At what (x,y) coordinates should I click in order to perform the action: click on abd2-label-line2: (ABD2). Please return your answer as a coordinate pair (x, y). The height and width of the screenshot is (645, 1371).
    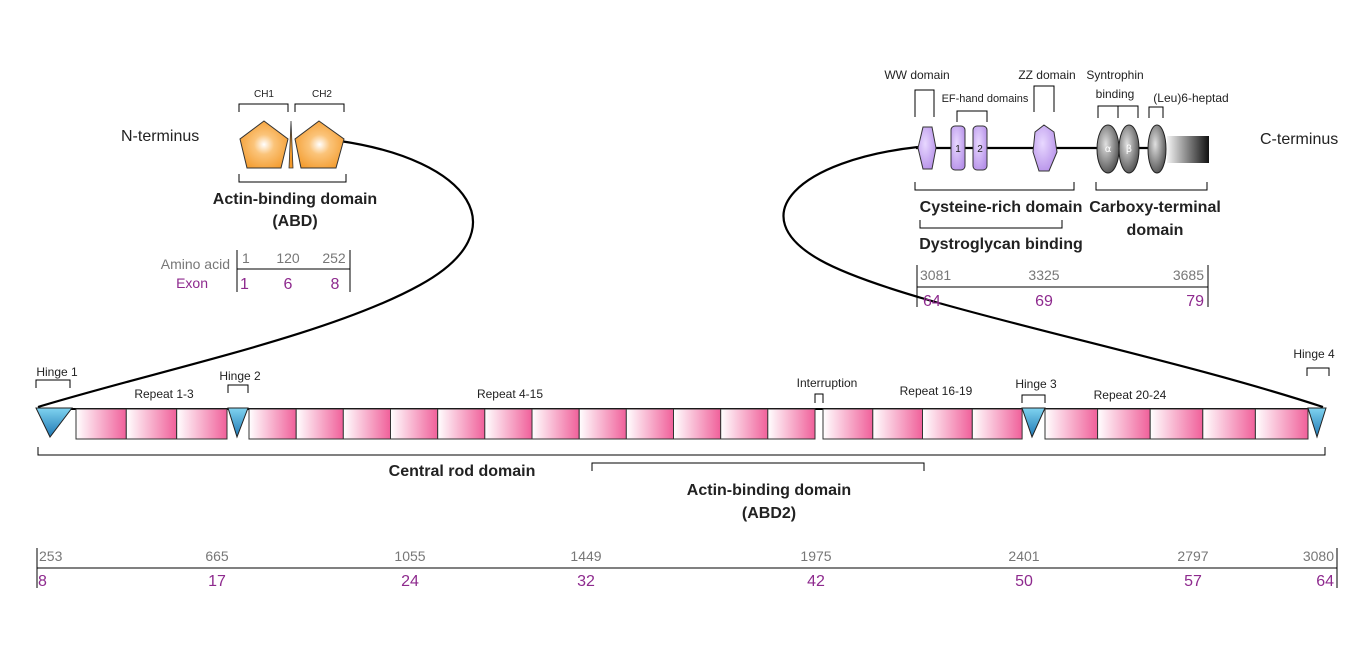
    Looking at the image, I should click on (769, 513).